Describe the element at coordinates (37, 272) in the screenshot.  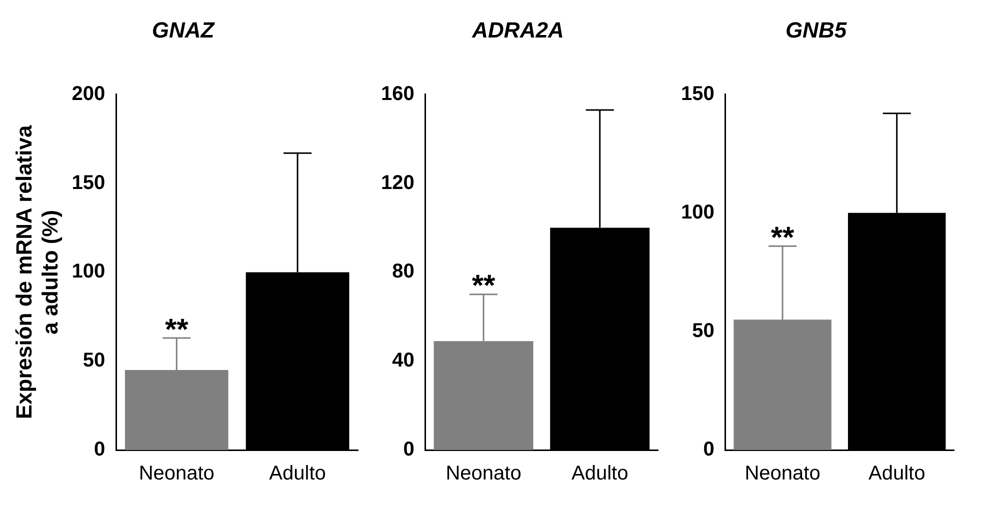
I see `y-axis-title: Expresión de mRNA relativa a adulto (%)` at that location.